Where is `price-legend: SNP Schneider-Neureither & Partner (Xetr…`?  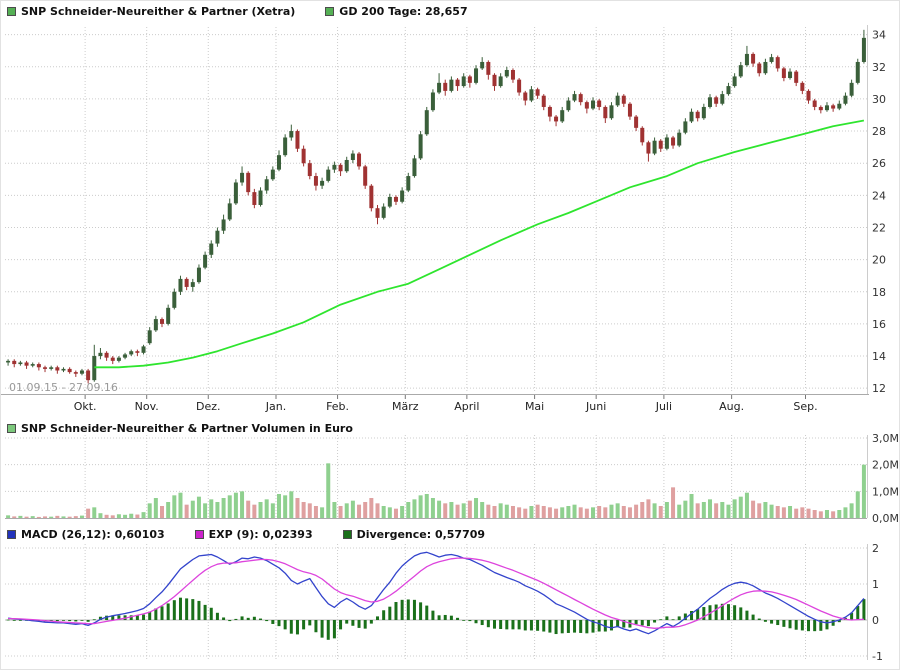 price-legend: SNP Schneider-Neureither & Partner (Xetr… is located at coordinates (237, 11).